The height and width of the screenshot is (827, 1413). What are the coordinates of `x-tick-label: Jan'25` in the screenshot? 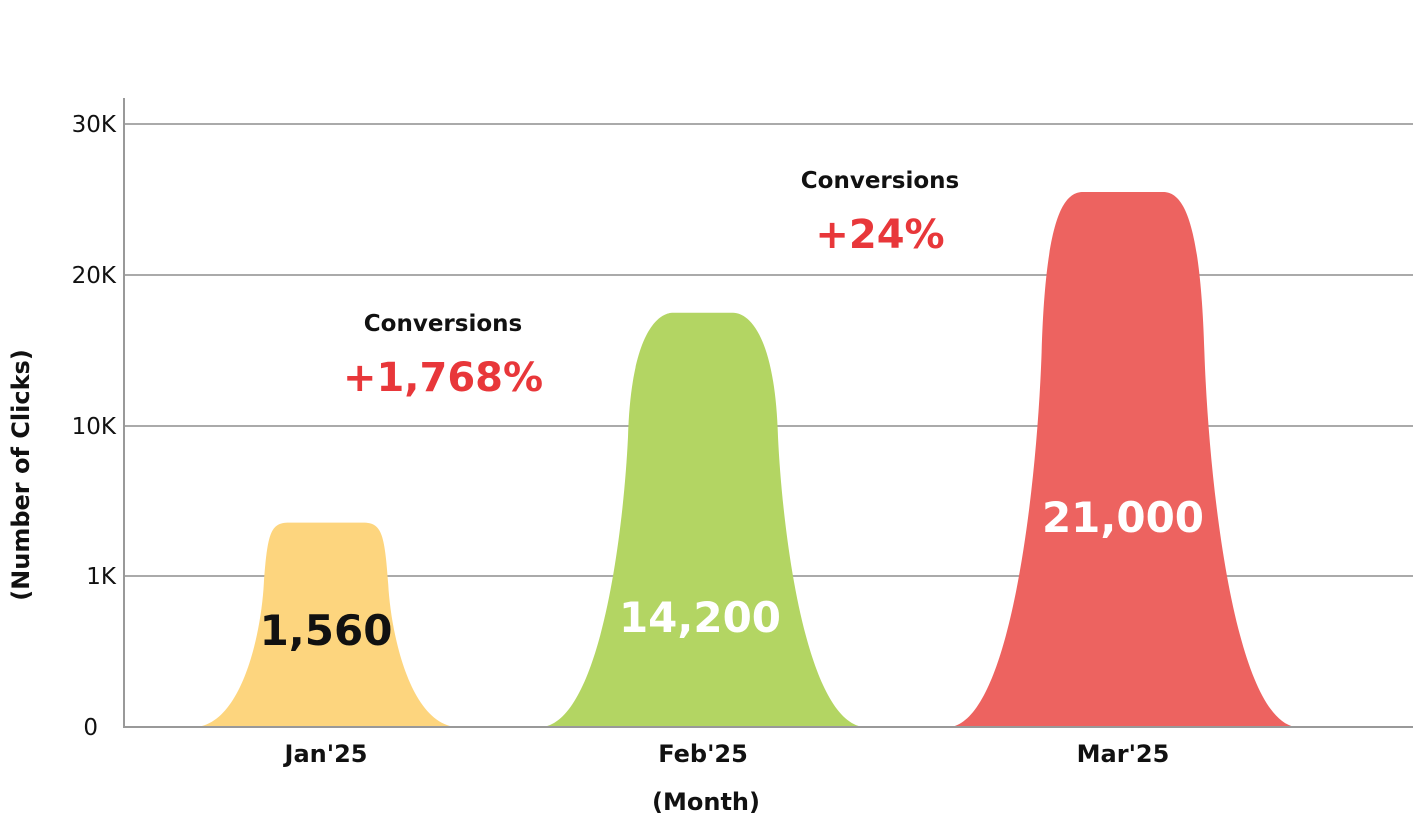 It's located at (325, 754).